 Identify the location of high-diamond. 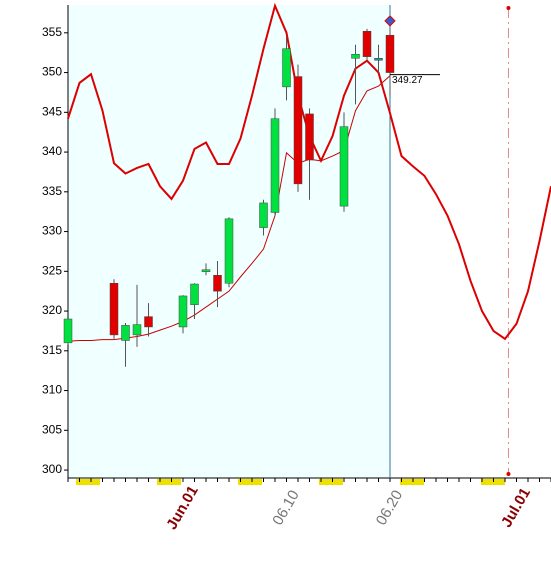
(390, 21).